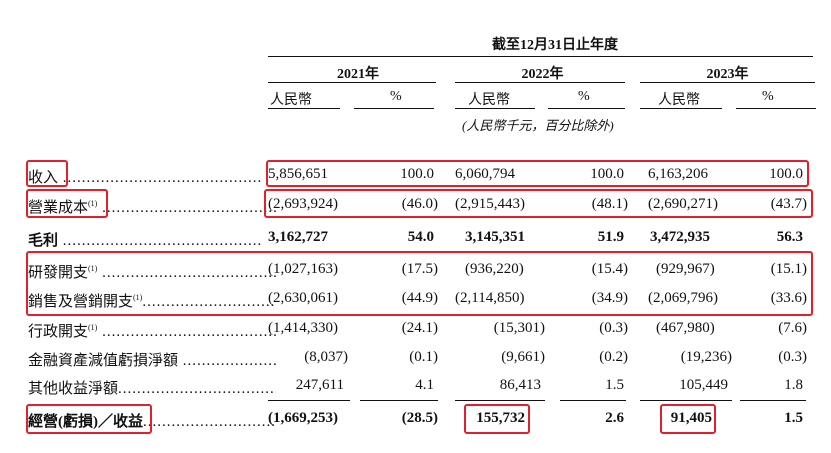 The width and height of the screenshot is (831, 453). Describe the element at coordinates (523, 357) in the screenshot. I see `cell: (9,661)` at that location.